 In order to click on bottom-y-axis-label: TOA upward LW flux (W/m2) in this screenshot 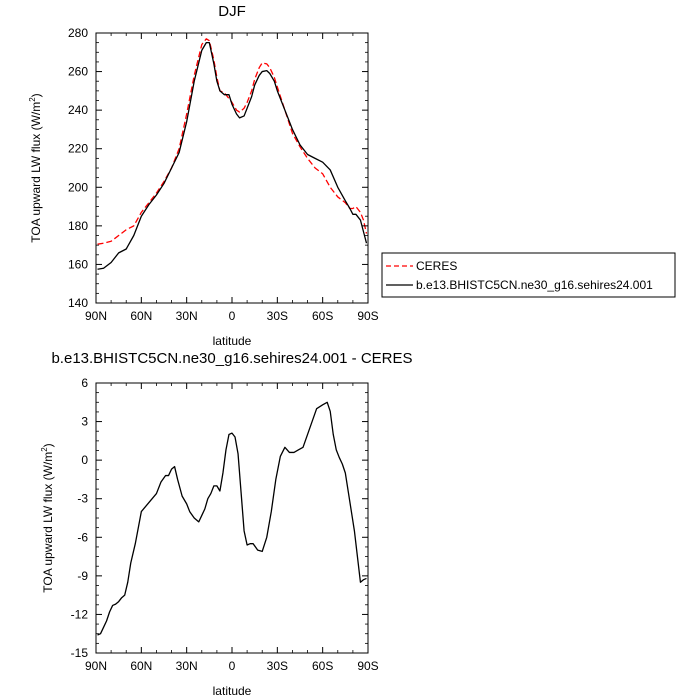, I will do `click(47, 517)`.